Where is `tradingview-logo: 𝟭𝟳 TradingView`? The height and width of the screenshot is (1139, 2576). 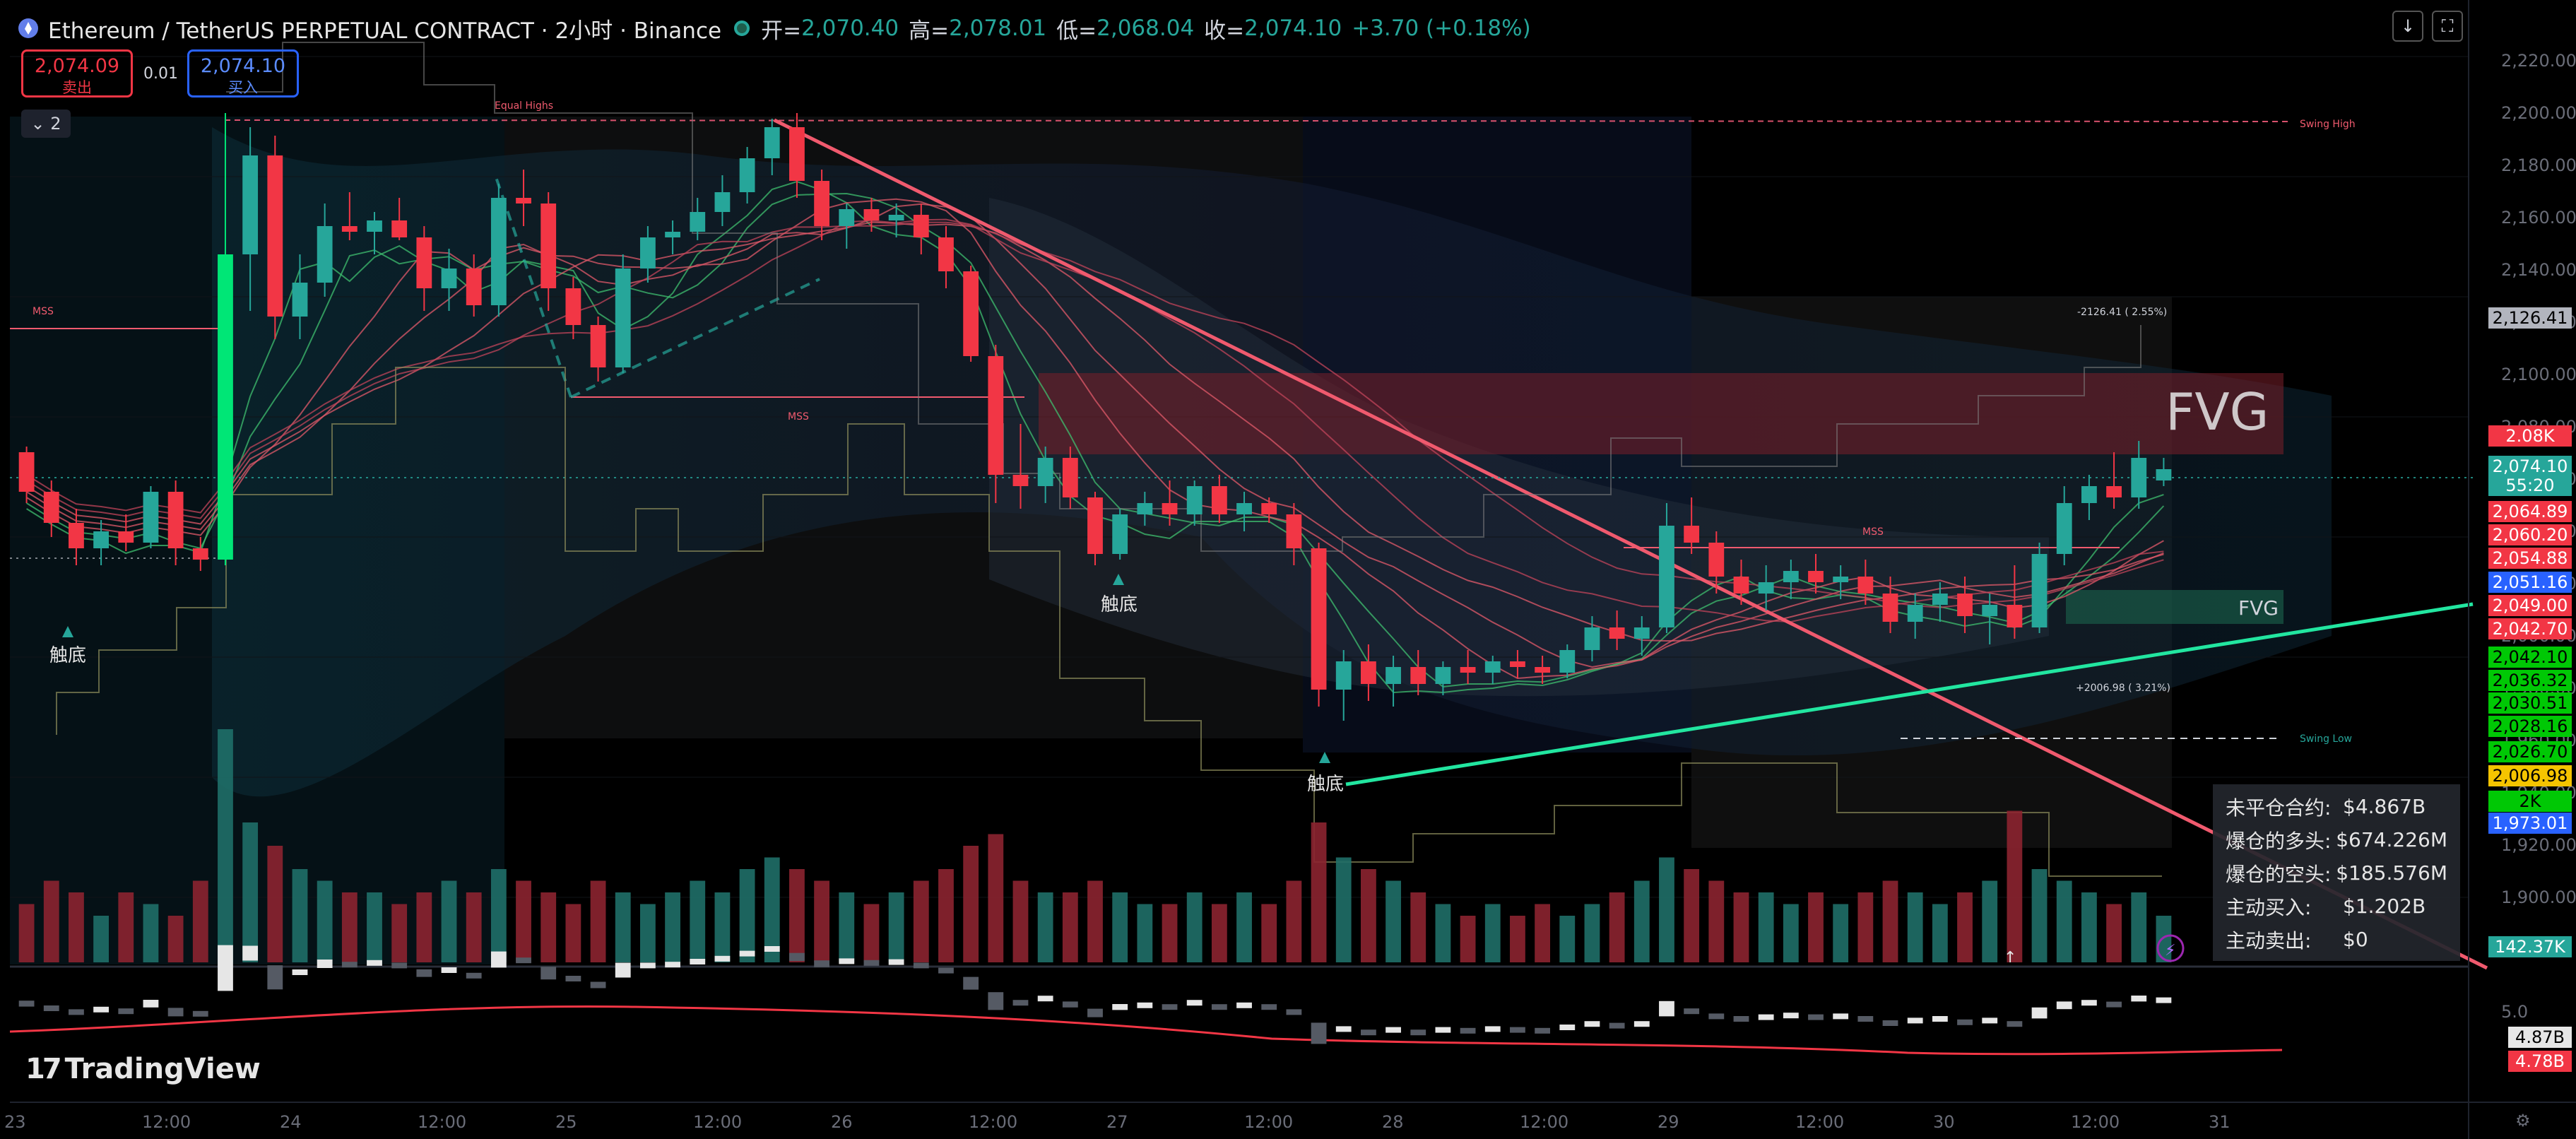
tradingview-logo: 𝟭𝟳 TradingView is located at coordinates (143, 1069).